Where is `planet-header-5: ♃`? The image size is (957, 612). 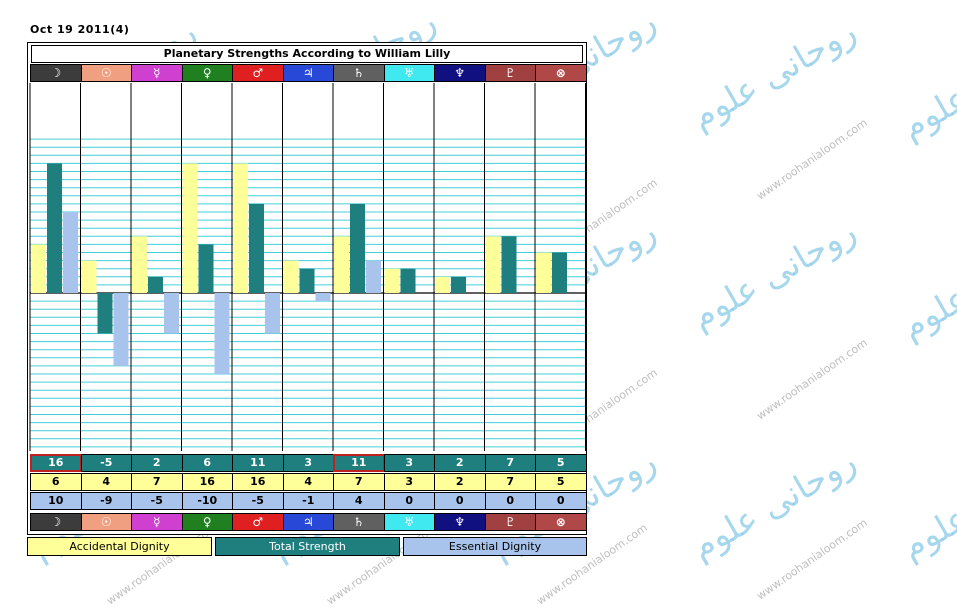 planet-header-5: ♃ is located at coordinates (308, 73).